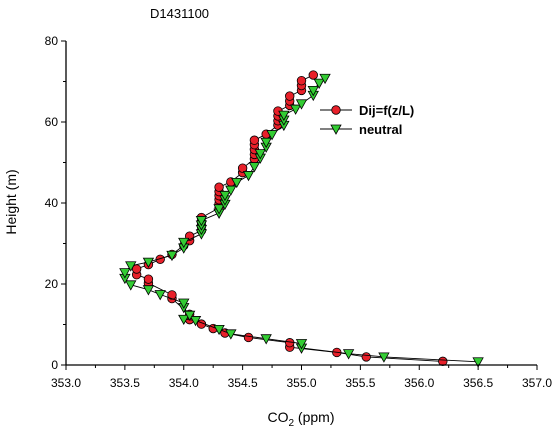 The height and width of the screenshot is (431, 553). What do you see at coordinates (184, 383) in the screenshot?
I see `x-tick-label: 354.0` at bounding box center [184, 383].